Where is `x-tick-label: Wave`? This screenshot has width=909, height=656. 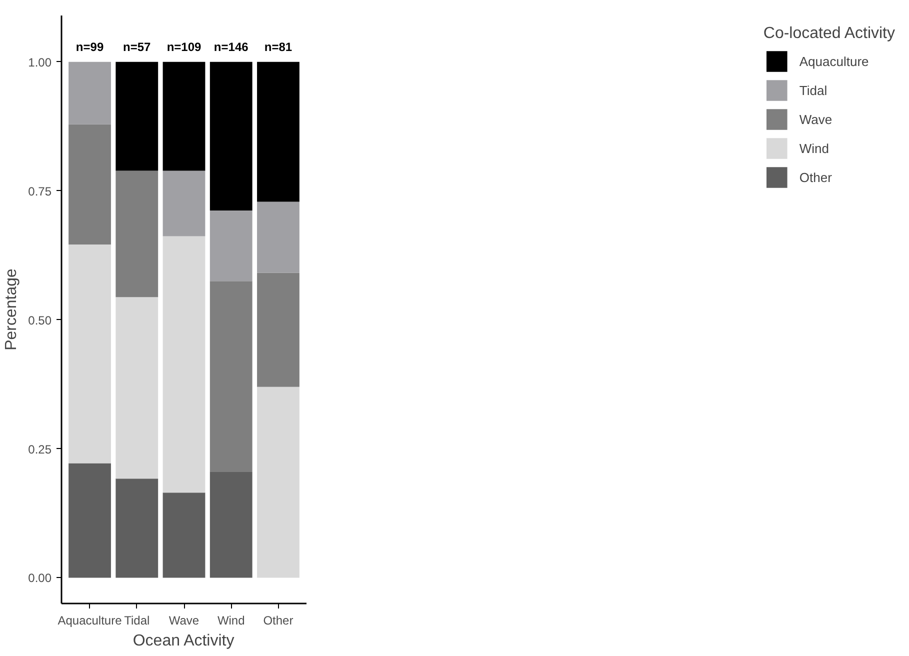
x-tick-label: Wave is located at coordinates (184, 621).